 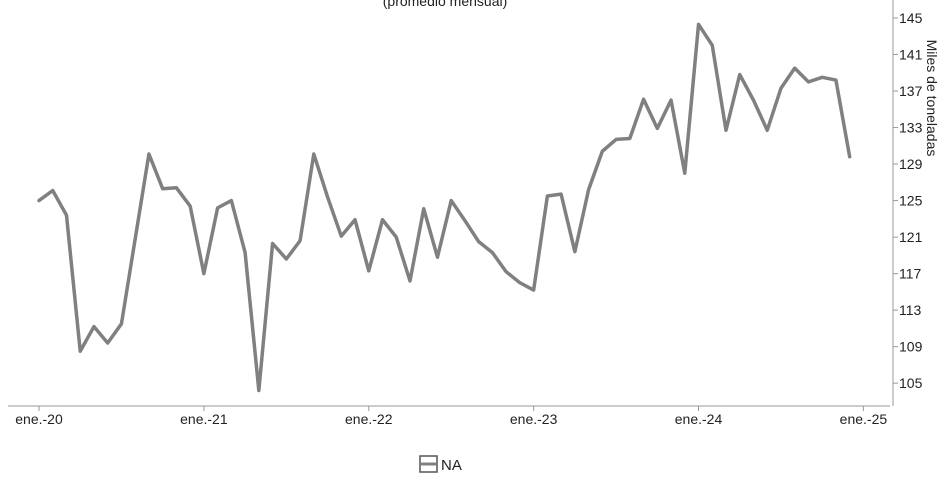 I want to click on x-tick-label: ene.-23, so click(x=534, y=419).